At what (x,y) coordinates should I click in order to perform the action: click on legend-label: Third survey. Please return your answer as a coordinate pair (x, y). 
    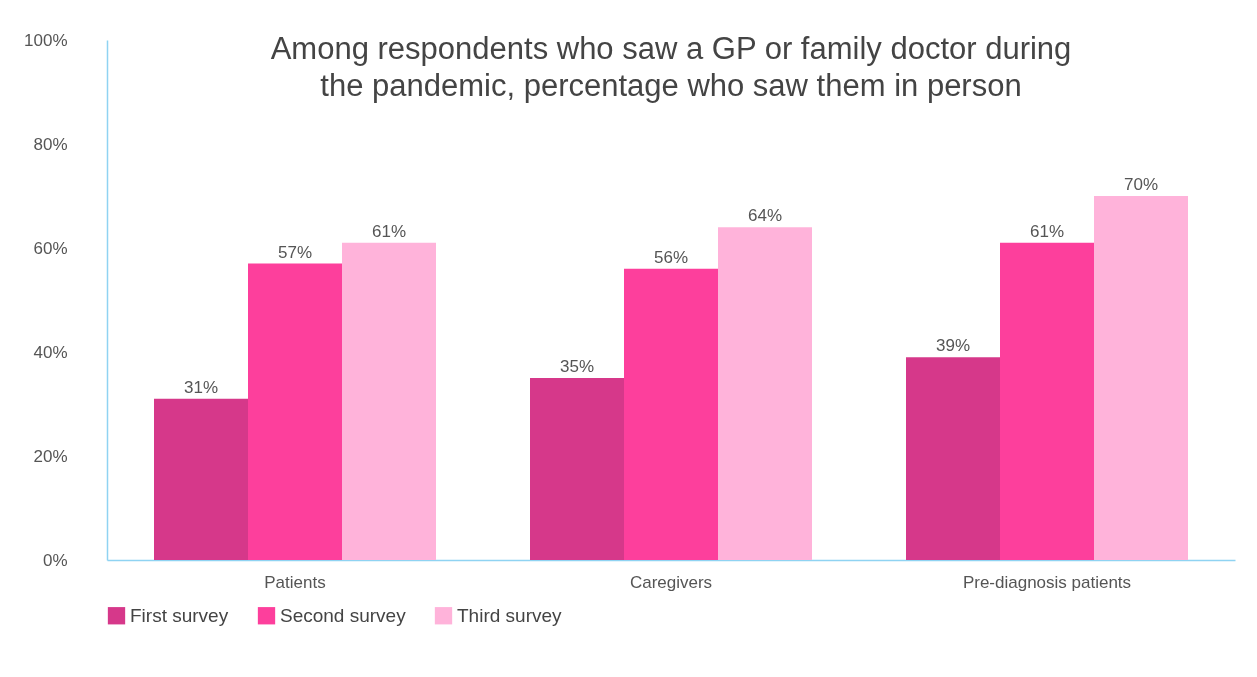
    Looking at the image, I should click on (510, 615).